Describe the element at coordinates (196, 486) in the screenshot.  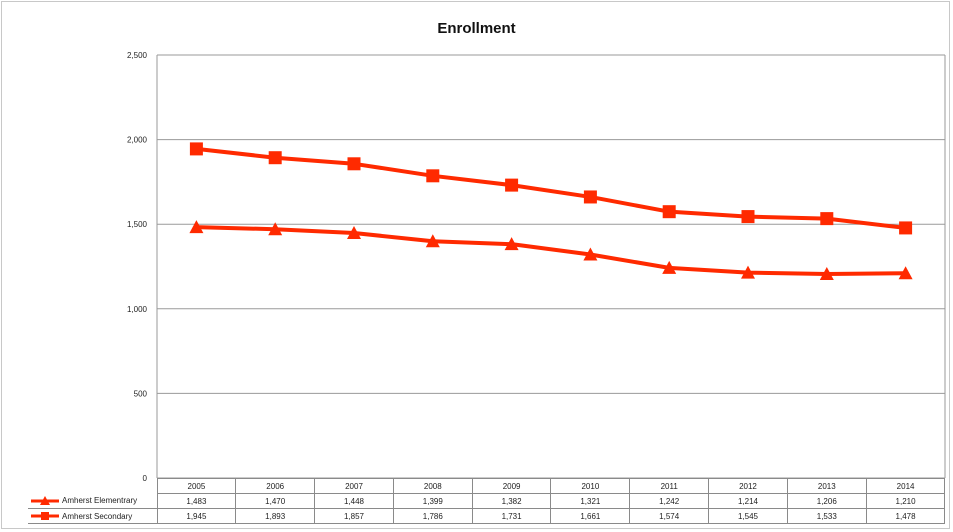
I see `x-tick-label: 2005` at that location.